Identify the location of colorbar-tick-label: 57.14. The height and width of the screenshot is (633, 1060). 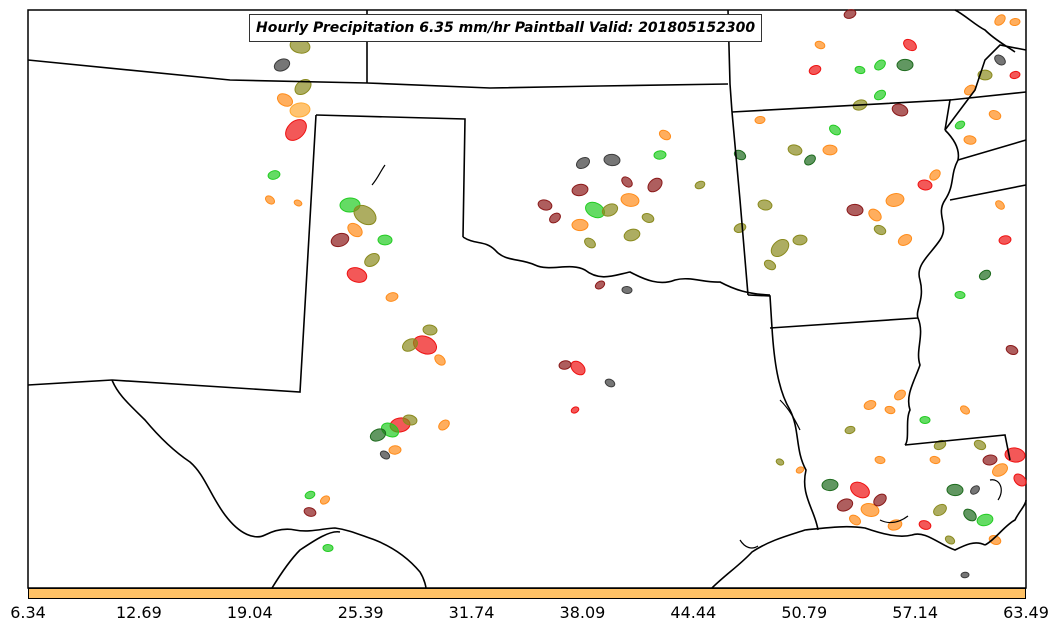
(915, 612).